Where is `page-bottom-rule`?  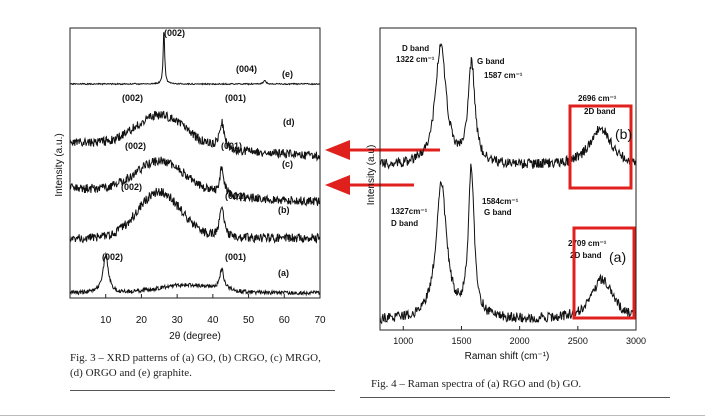 page-bottom-rule is located at coordinates (352, 415).